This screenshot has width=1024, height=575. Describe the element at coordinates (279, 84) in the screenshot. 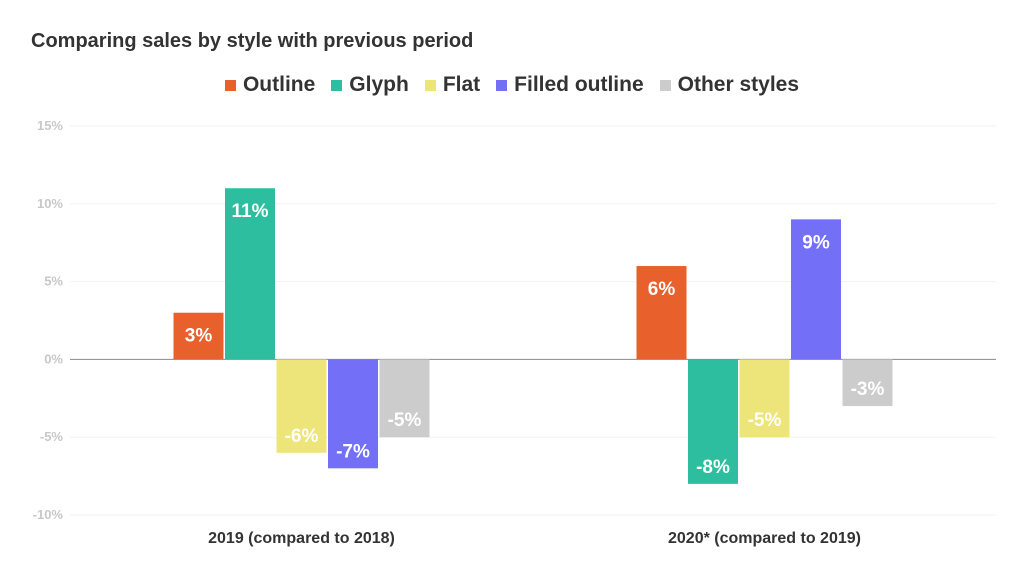

I see `legend-label: Outline` at that location.